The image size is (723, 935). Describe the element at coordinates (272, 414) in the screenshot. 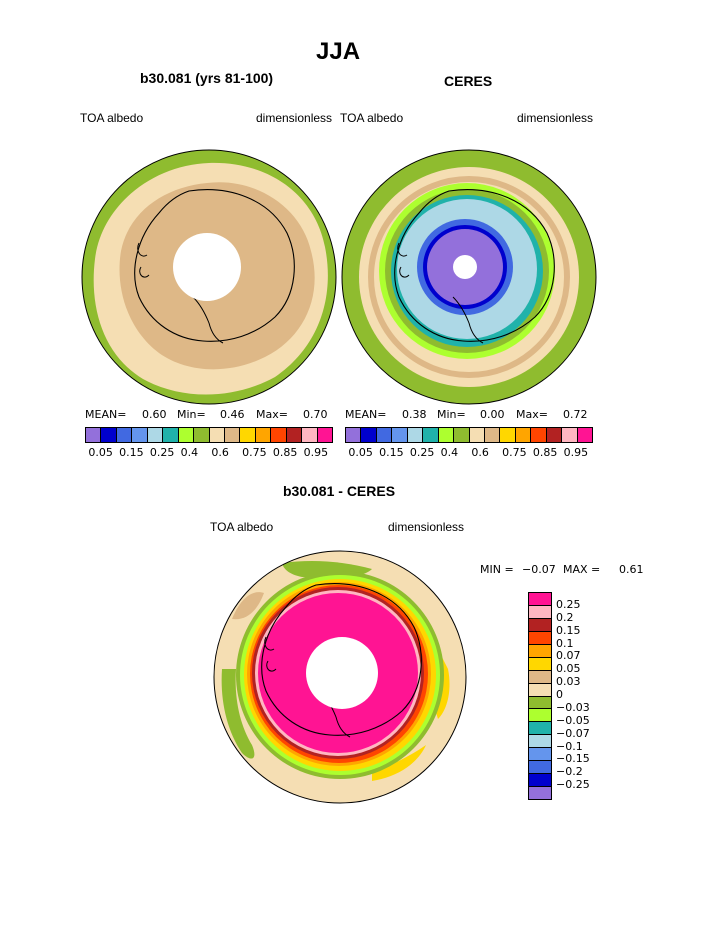

I see `panel1-max-label: Max=` at that location.